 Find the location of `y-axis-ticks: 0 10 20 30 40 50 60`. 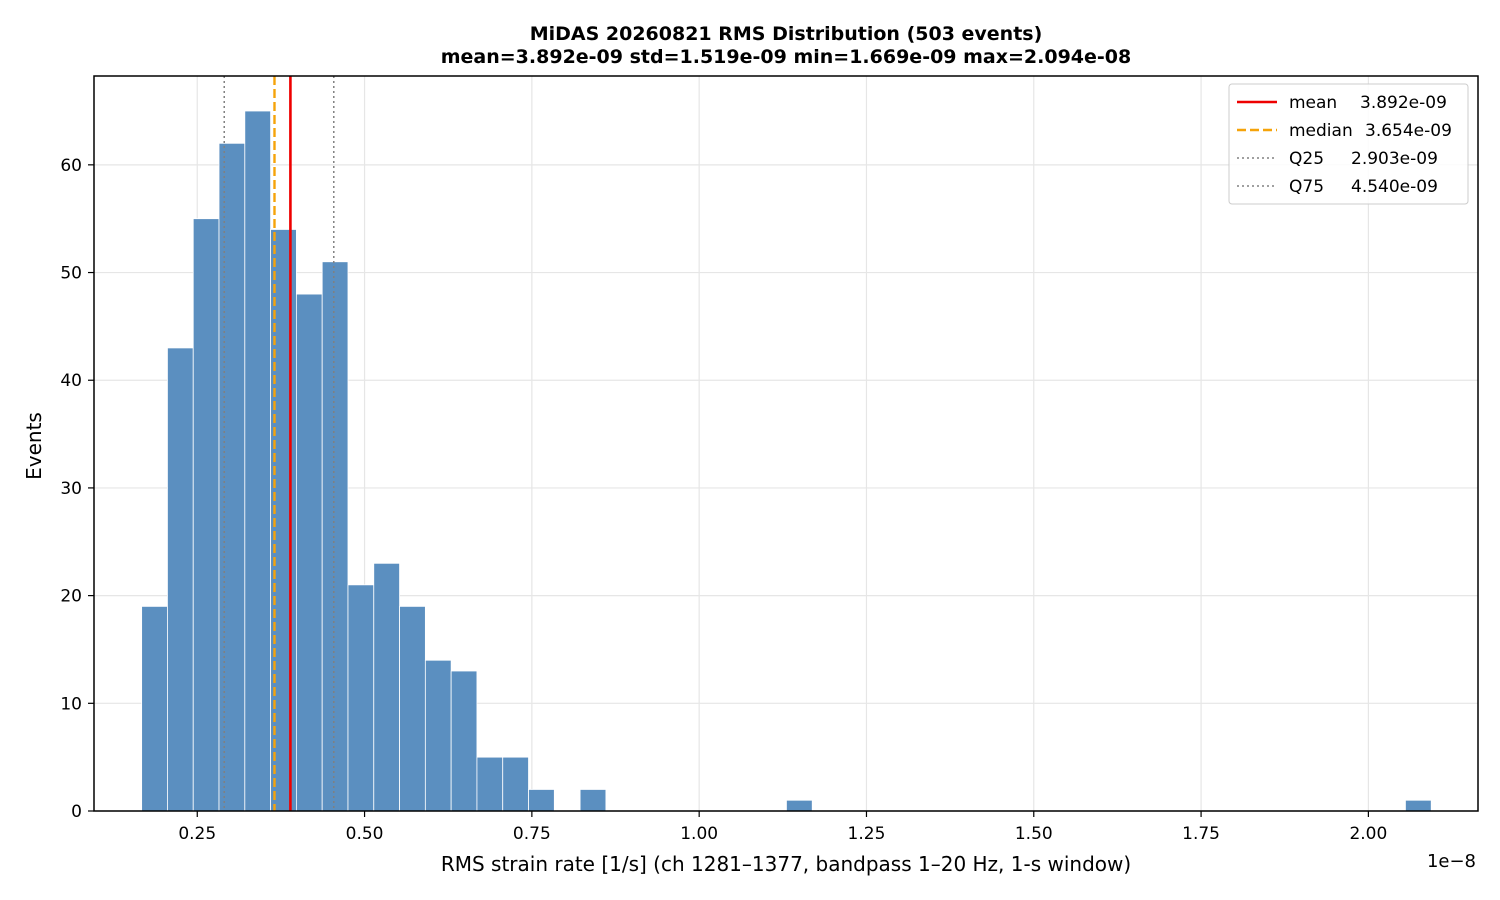

y-axis-ticks: 0 10 20 30 40 50 60 is located at coordinates (77, 489).